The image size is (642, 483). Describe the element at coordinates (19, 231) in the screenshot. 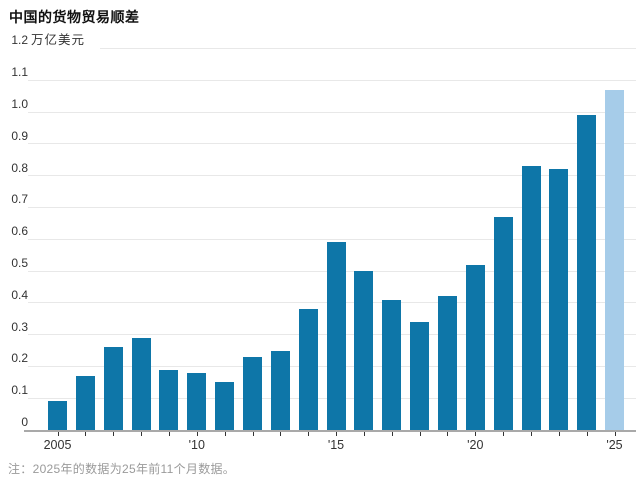

I see `y-axis-tick-label: 0.6` at that location.